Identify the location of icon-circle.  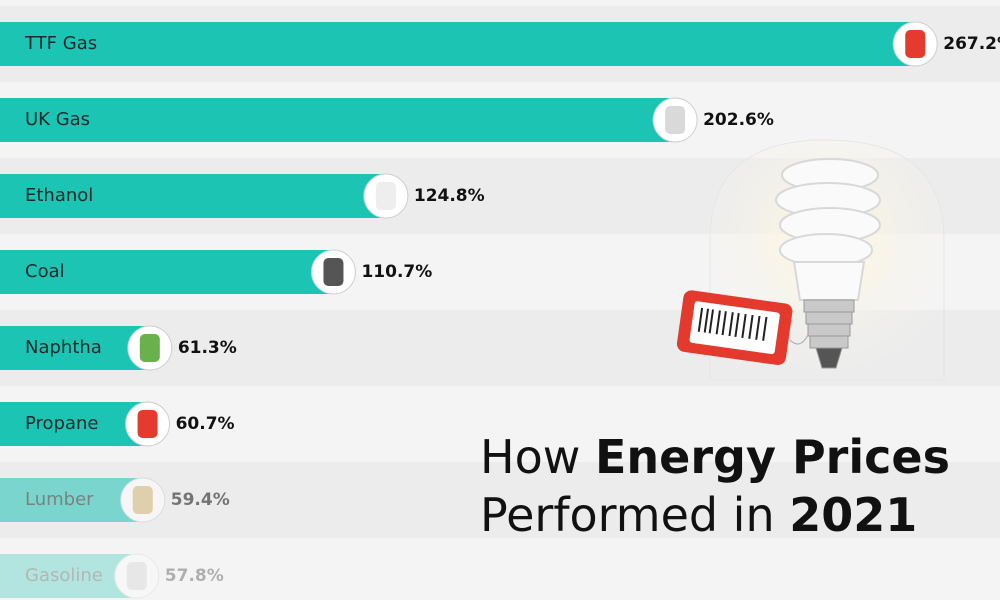
(137, 576).